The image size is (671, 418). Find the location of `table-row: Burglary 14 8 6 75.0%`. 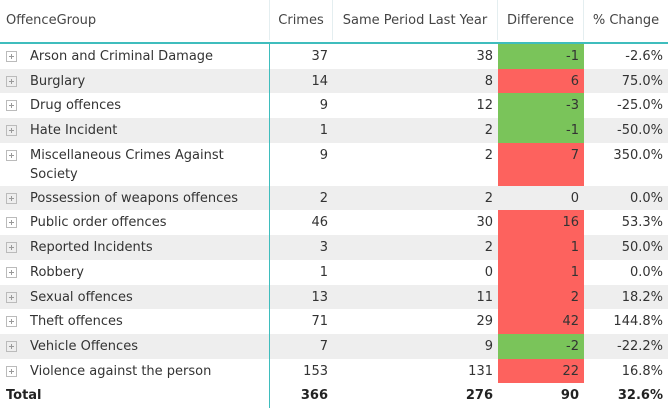

table-row: Burglary 14 8 6 75.0% is located at coordinates (334, 81).